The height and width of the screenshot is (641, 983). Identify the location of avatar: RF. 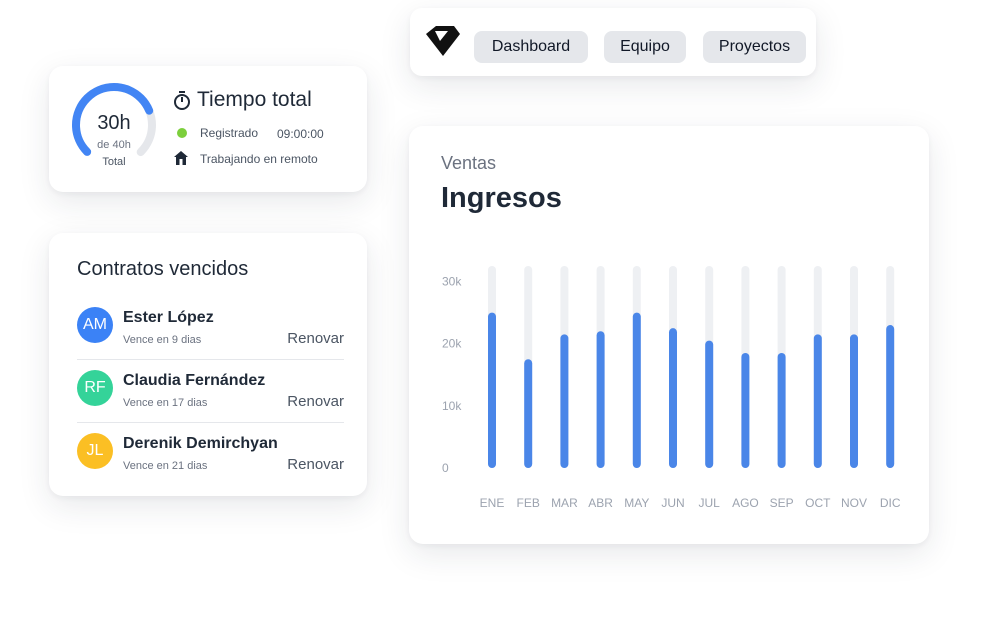
(95, 388).